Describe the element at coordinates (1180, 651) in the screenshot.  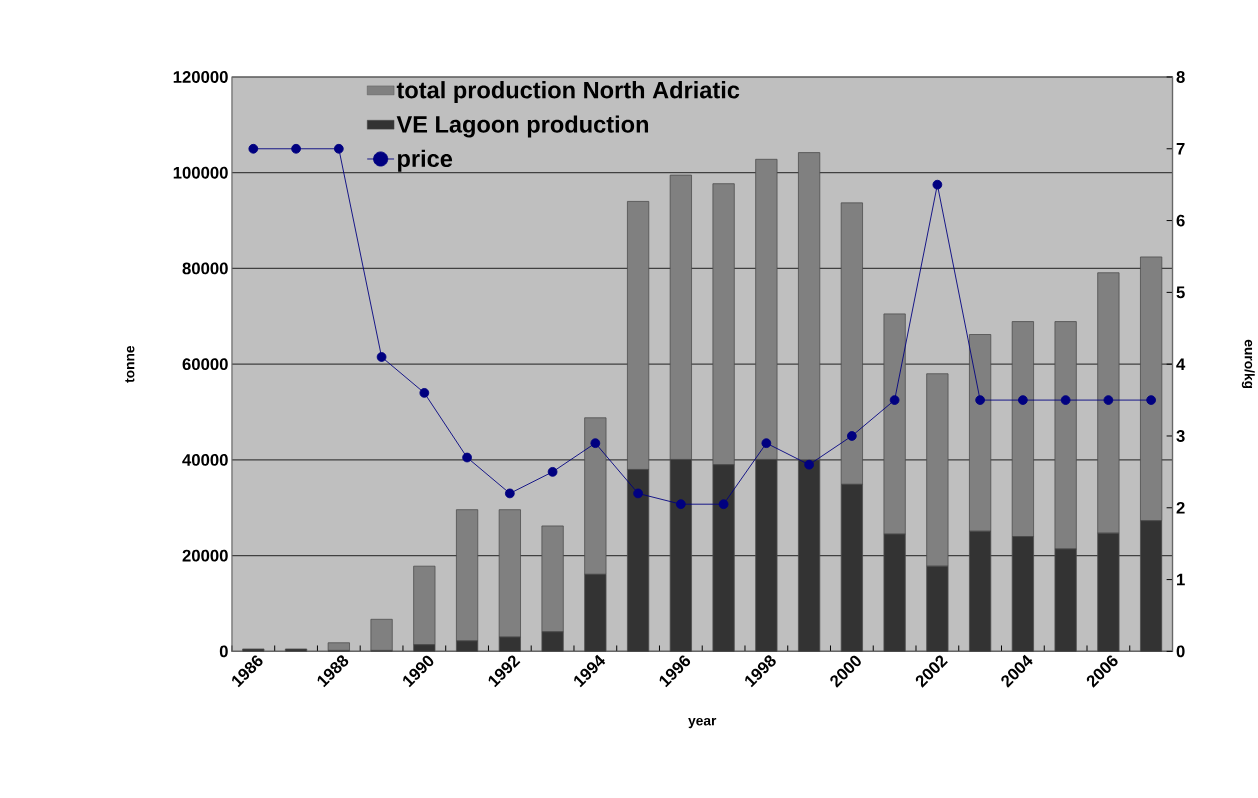
I see `y2-tick-label: 0` at that location.